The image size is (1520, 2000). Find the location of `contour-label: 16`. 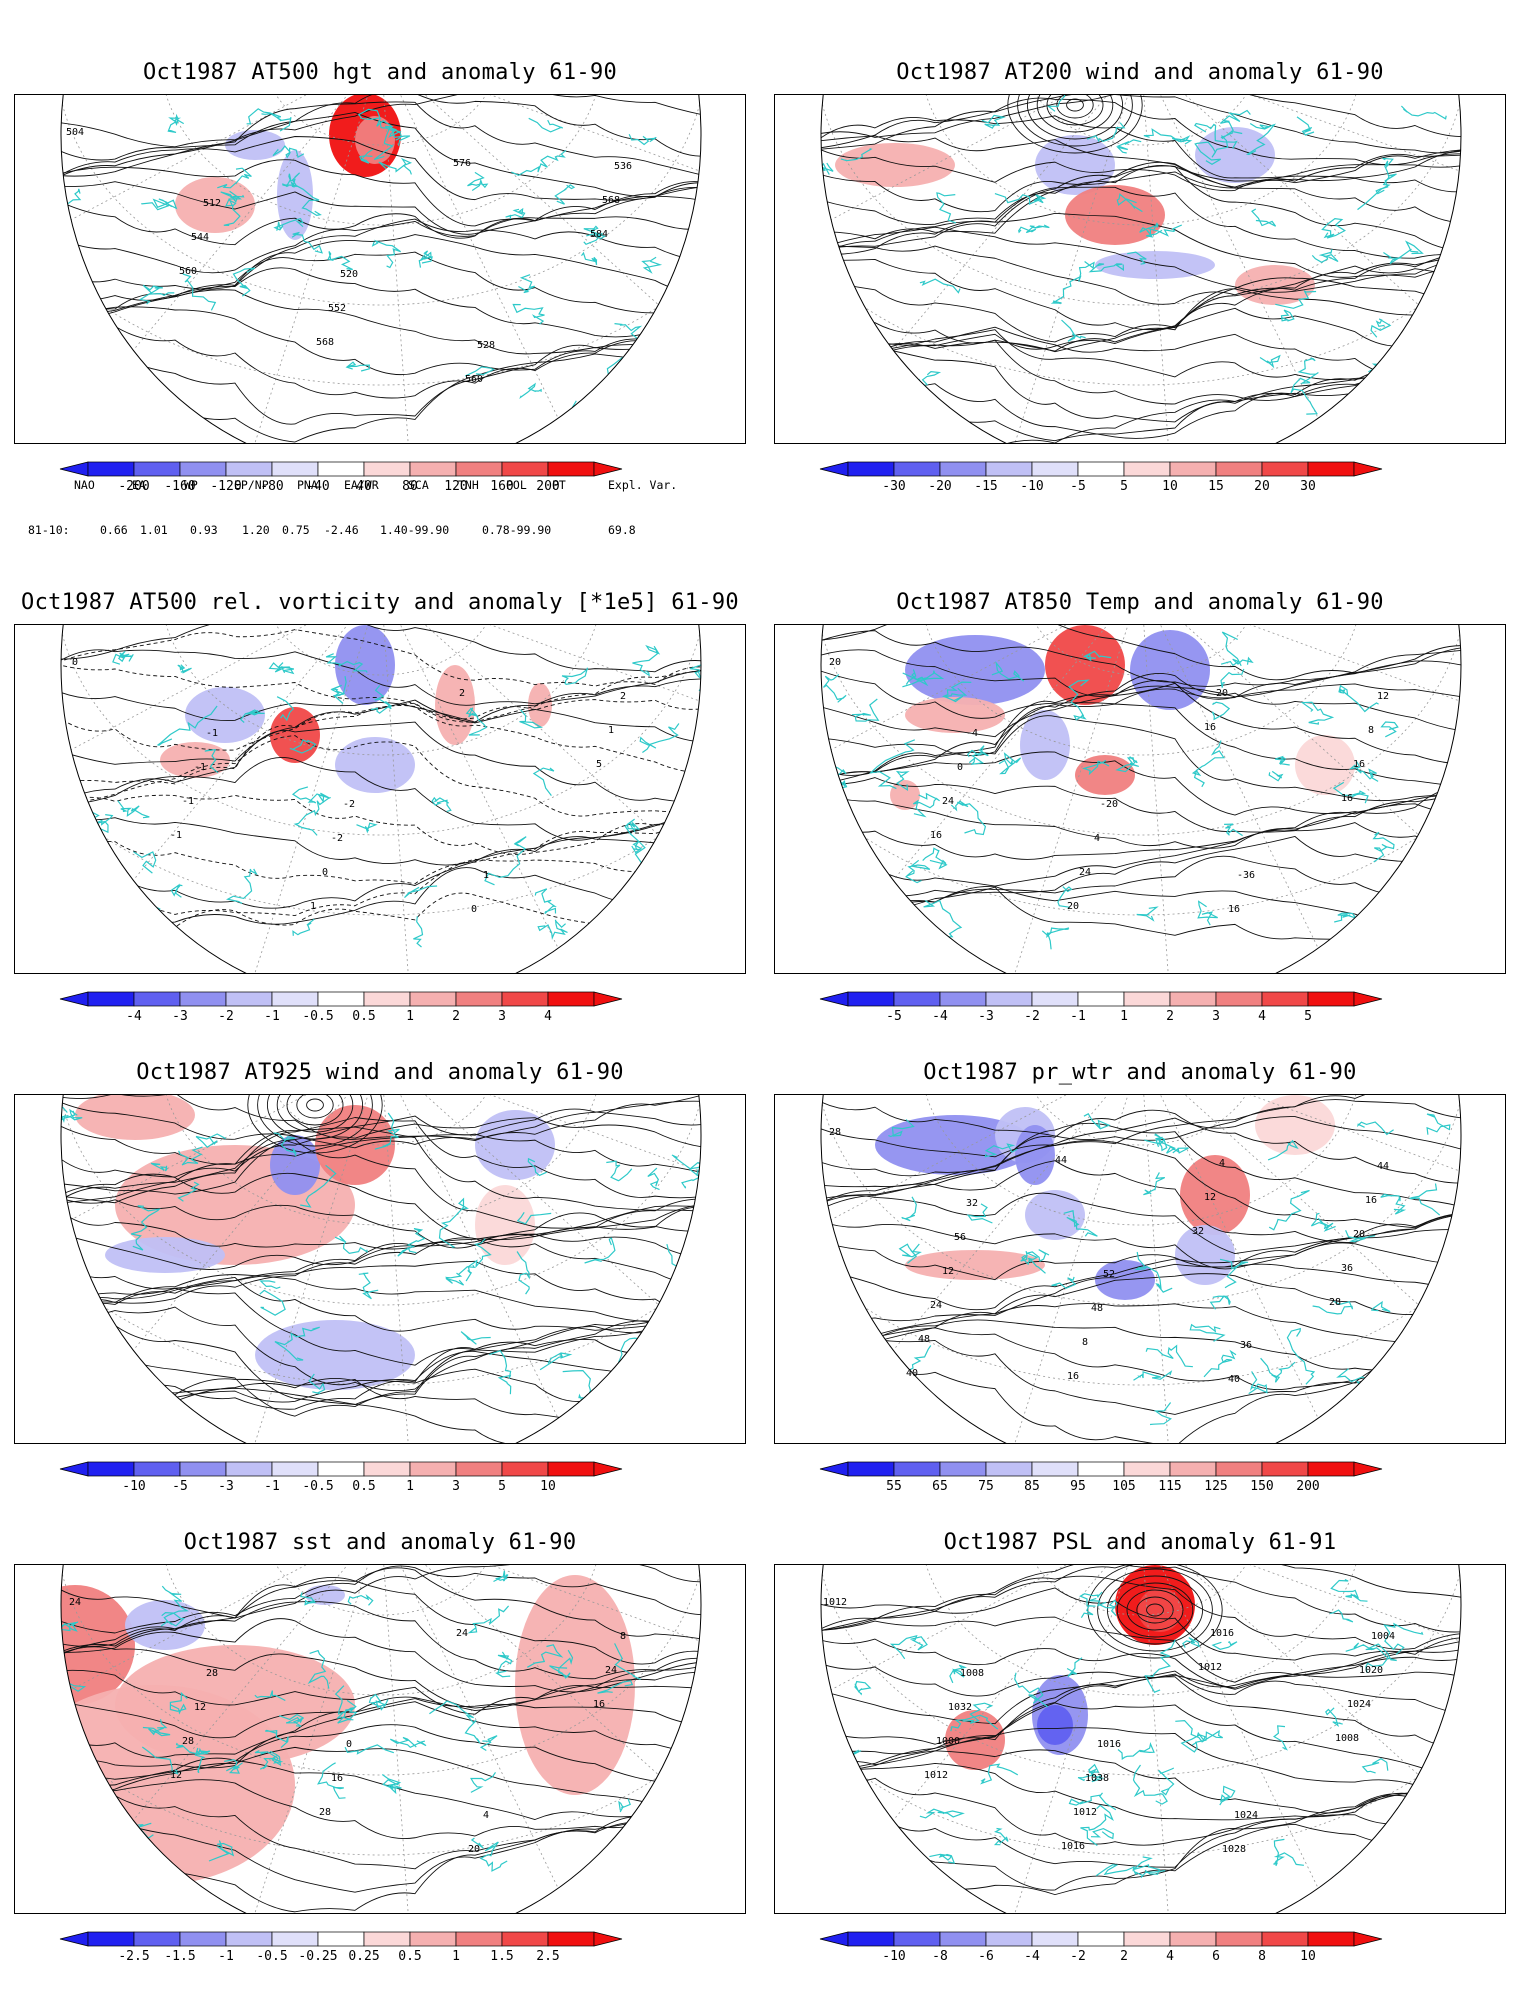

contour-label: 16 is located at coordinates (936, 835).